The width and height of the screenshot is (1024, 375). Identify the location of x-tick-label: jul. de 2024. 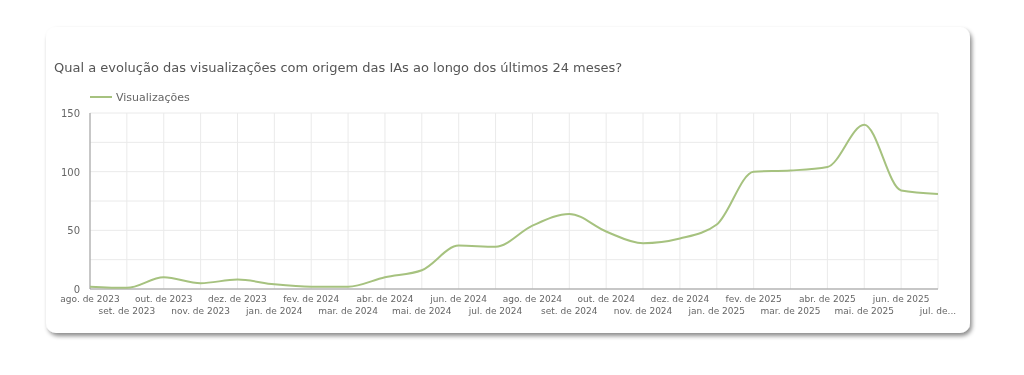
(495, 311).